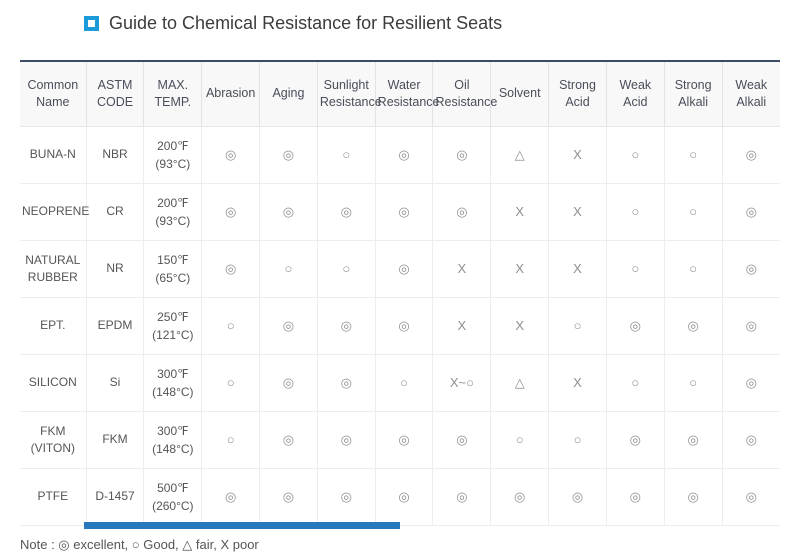 This screenshot has height=553, width=800. I want to click on common-name-cell: FKM (VITON), so click(53, 440).